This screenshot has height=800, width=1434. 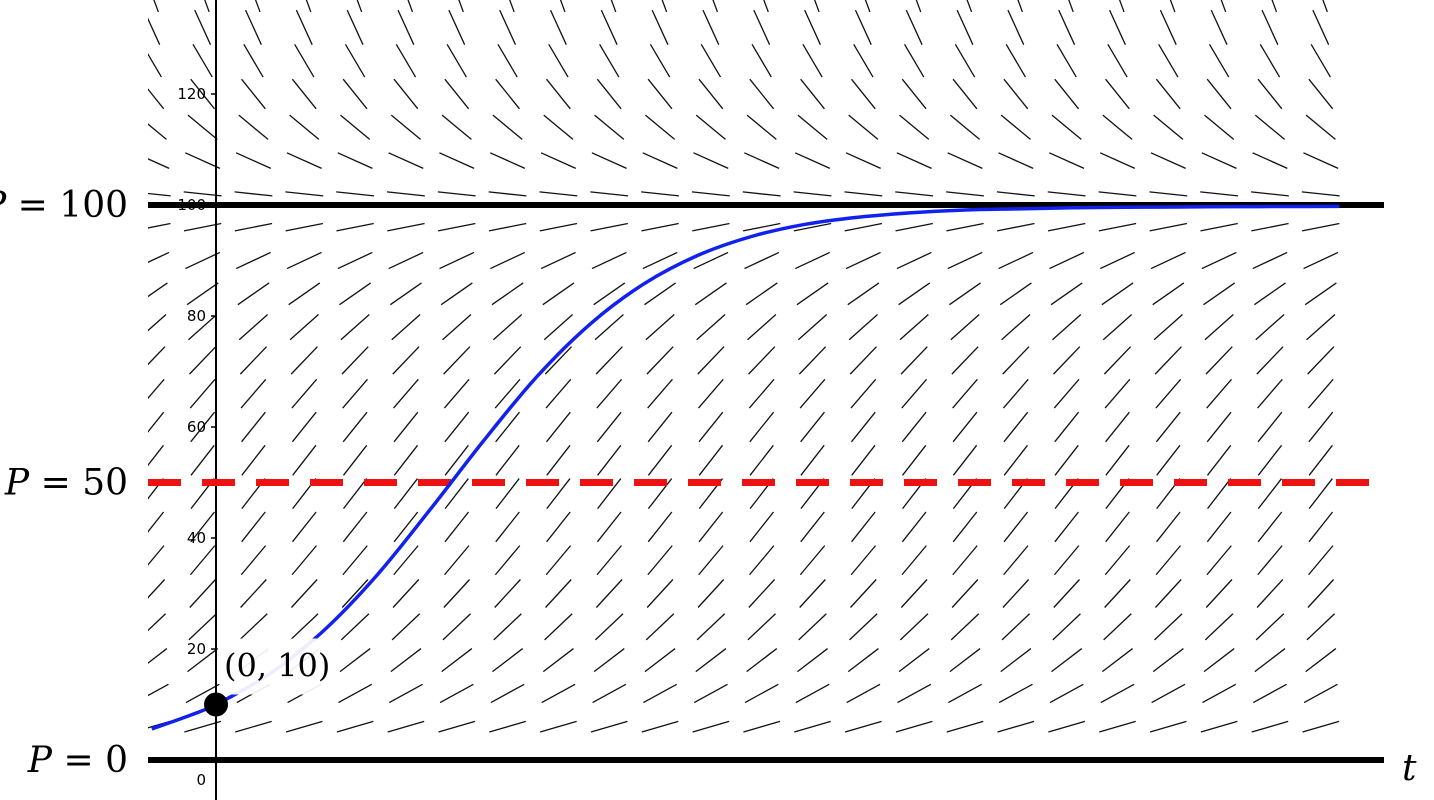 I want to click on initial-point, so click(x=216, y=704).